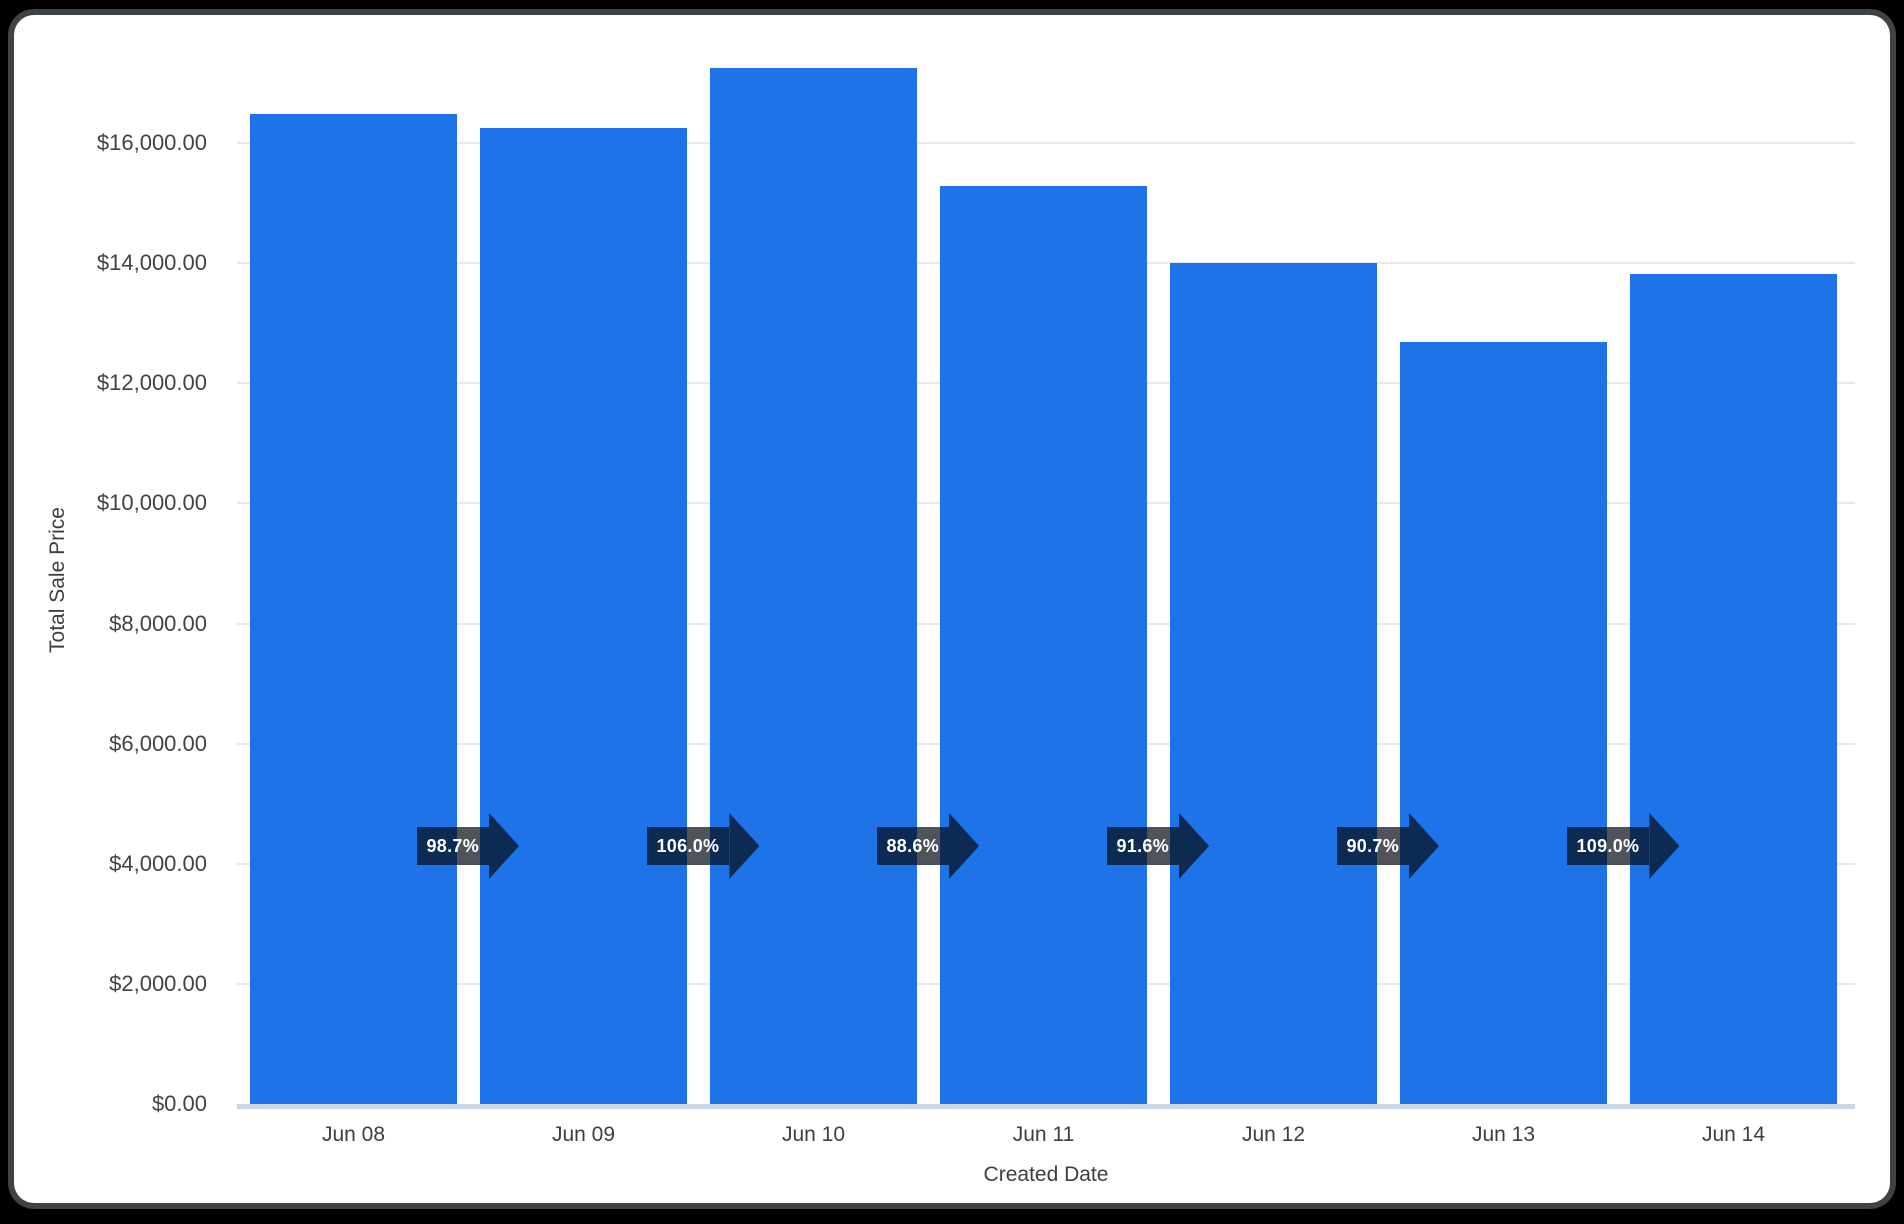  What do you see at coordinates (158, 743) in the screenshot?
I see `y-tick-label: $6,000.00` at bounding box center [158, 743].